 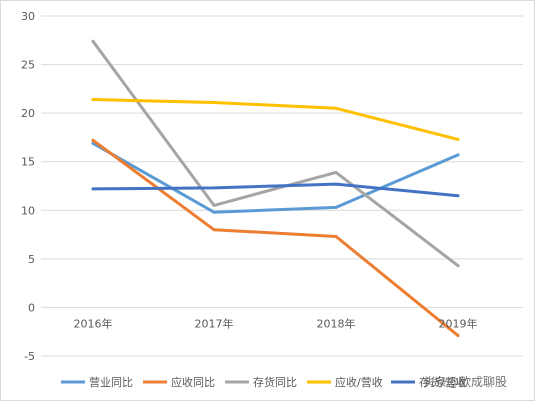 What do you see at coordinates (28, 16) in the screenshot?
I see `y-tick-label-7: 30` at bounding box center [28, 16].